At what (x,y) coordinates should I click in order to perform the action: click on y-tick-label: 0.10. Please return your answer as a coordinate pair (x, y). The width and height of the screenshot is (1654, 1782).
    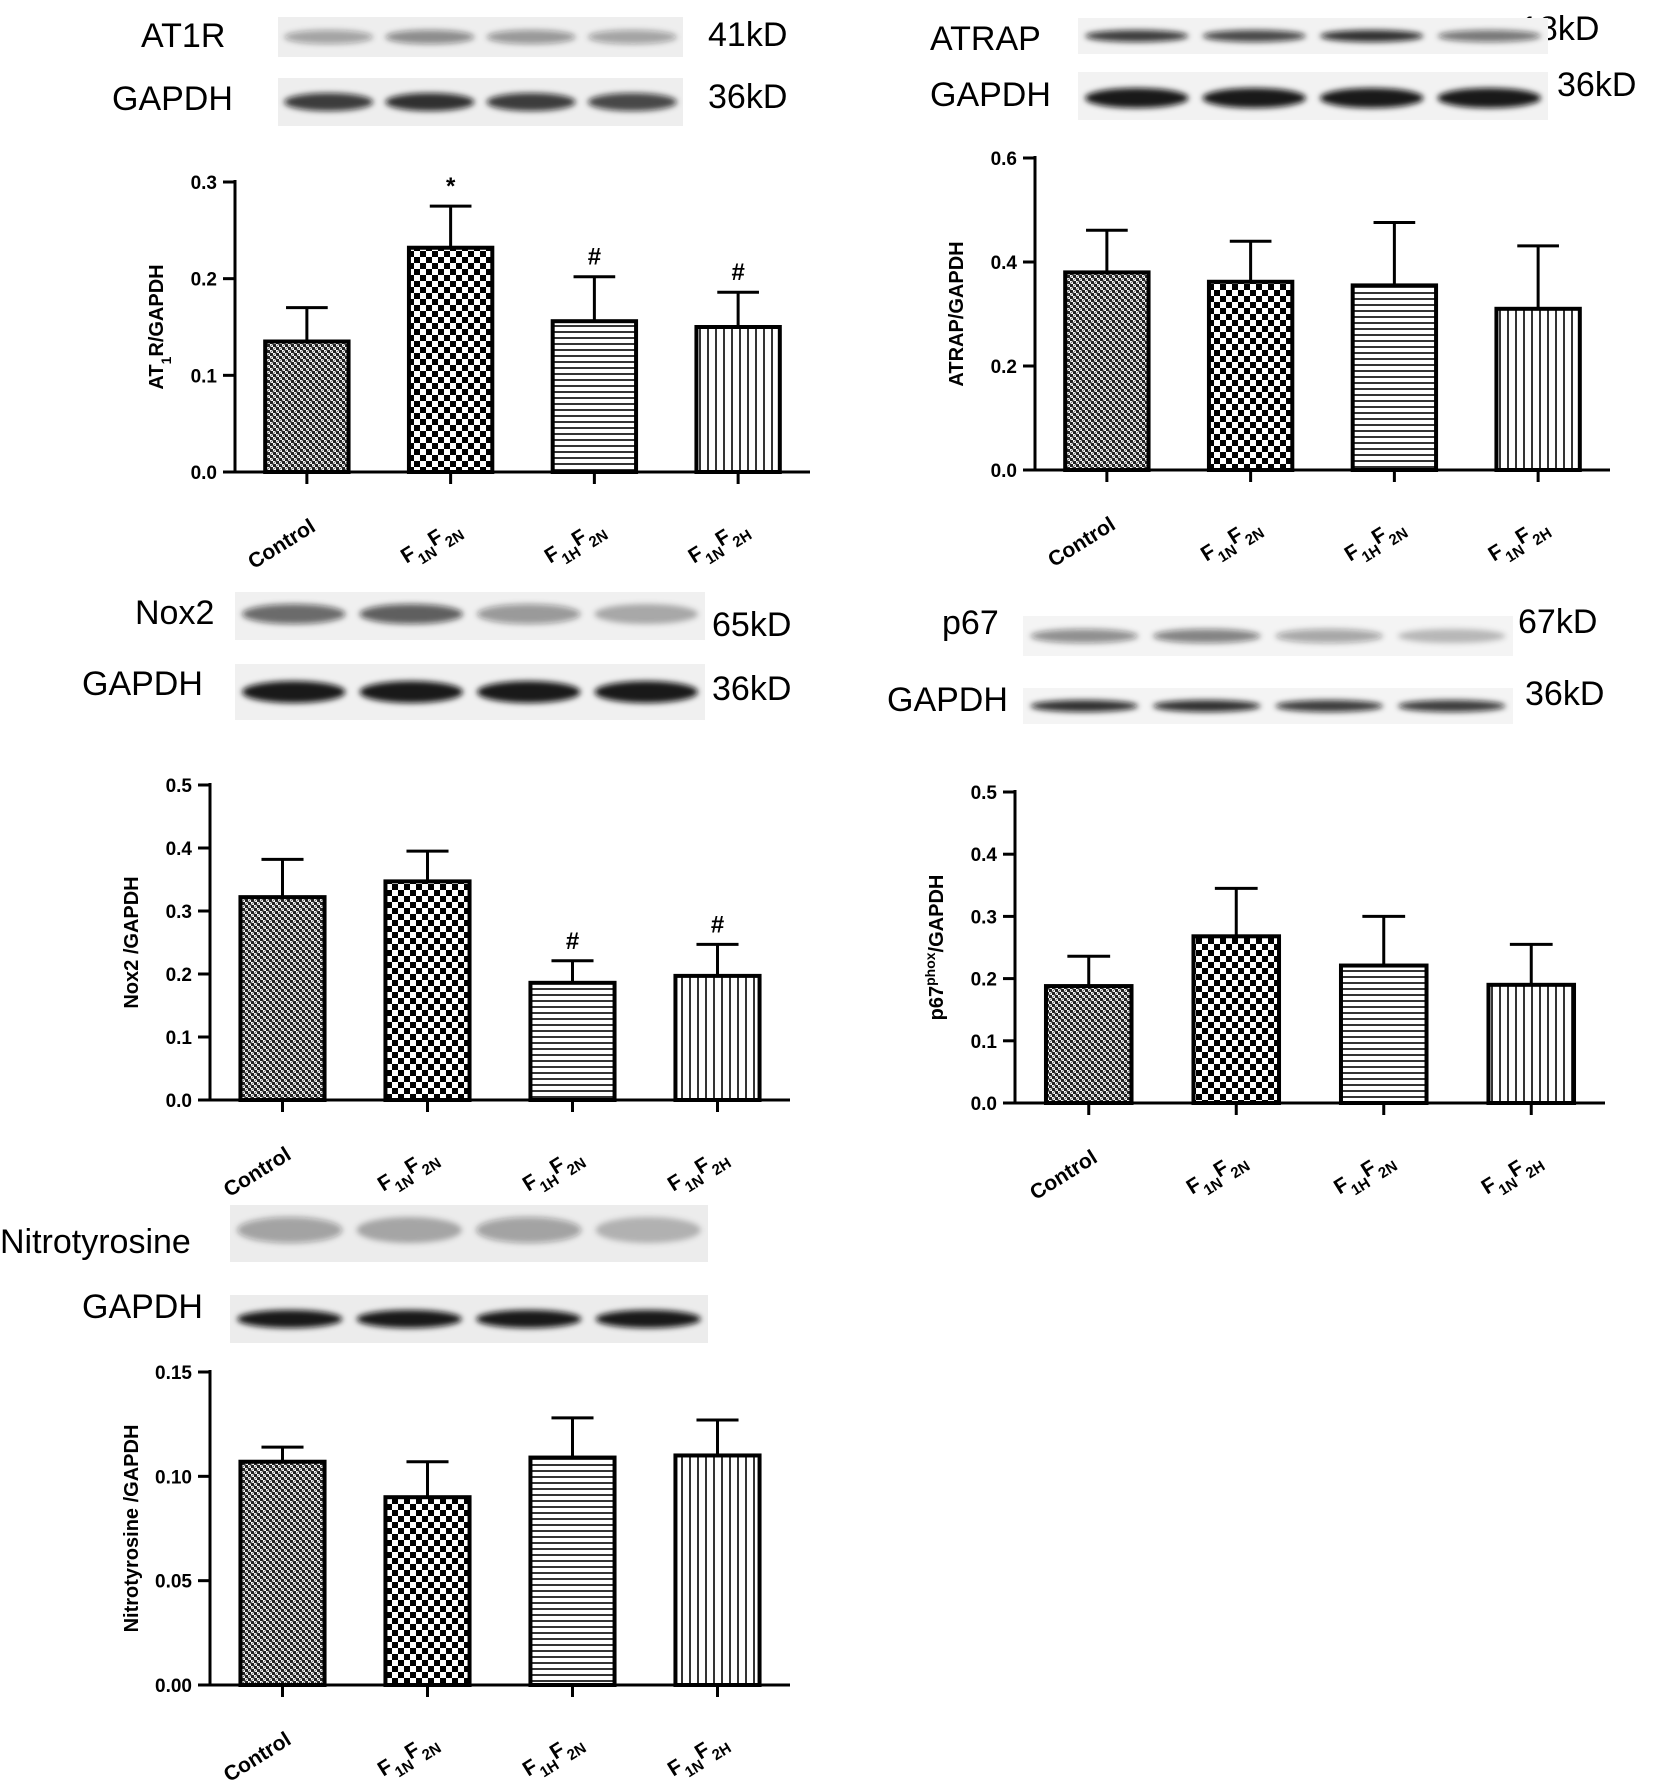
    Looking at the image, I should click on (173, 1477).